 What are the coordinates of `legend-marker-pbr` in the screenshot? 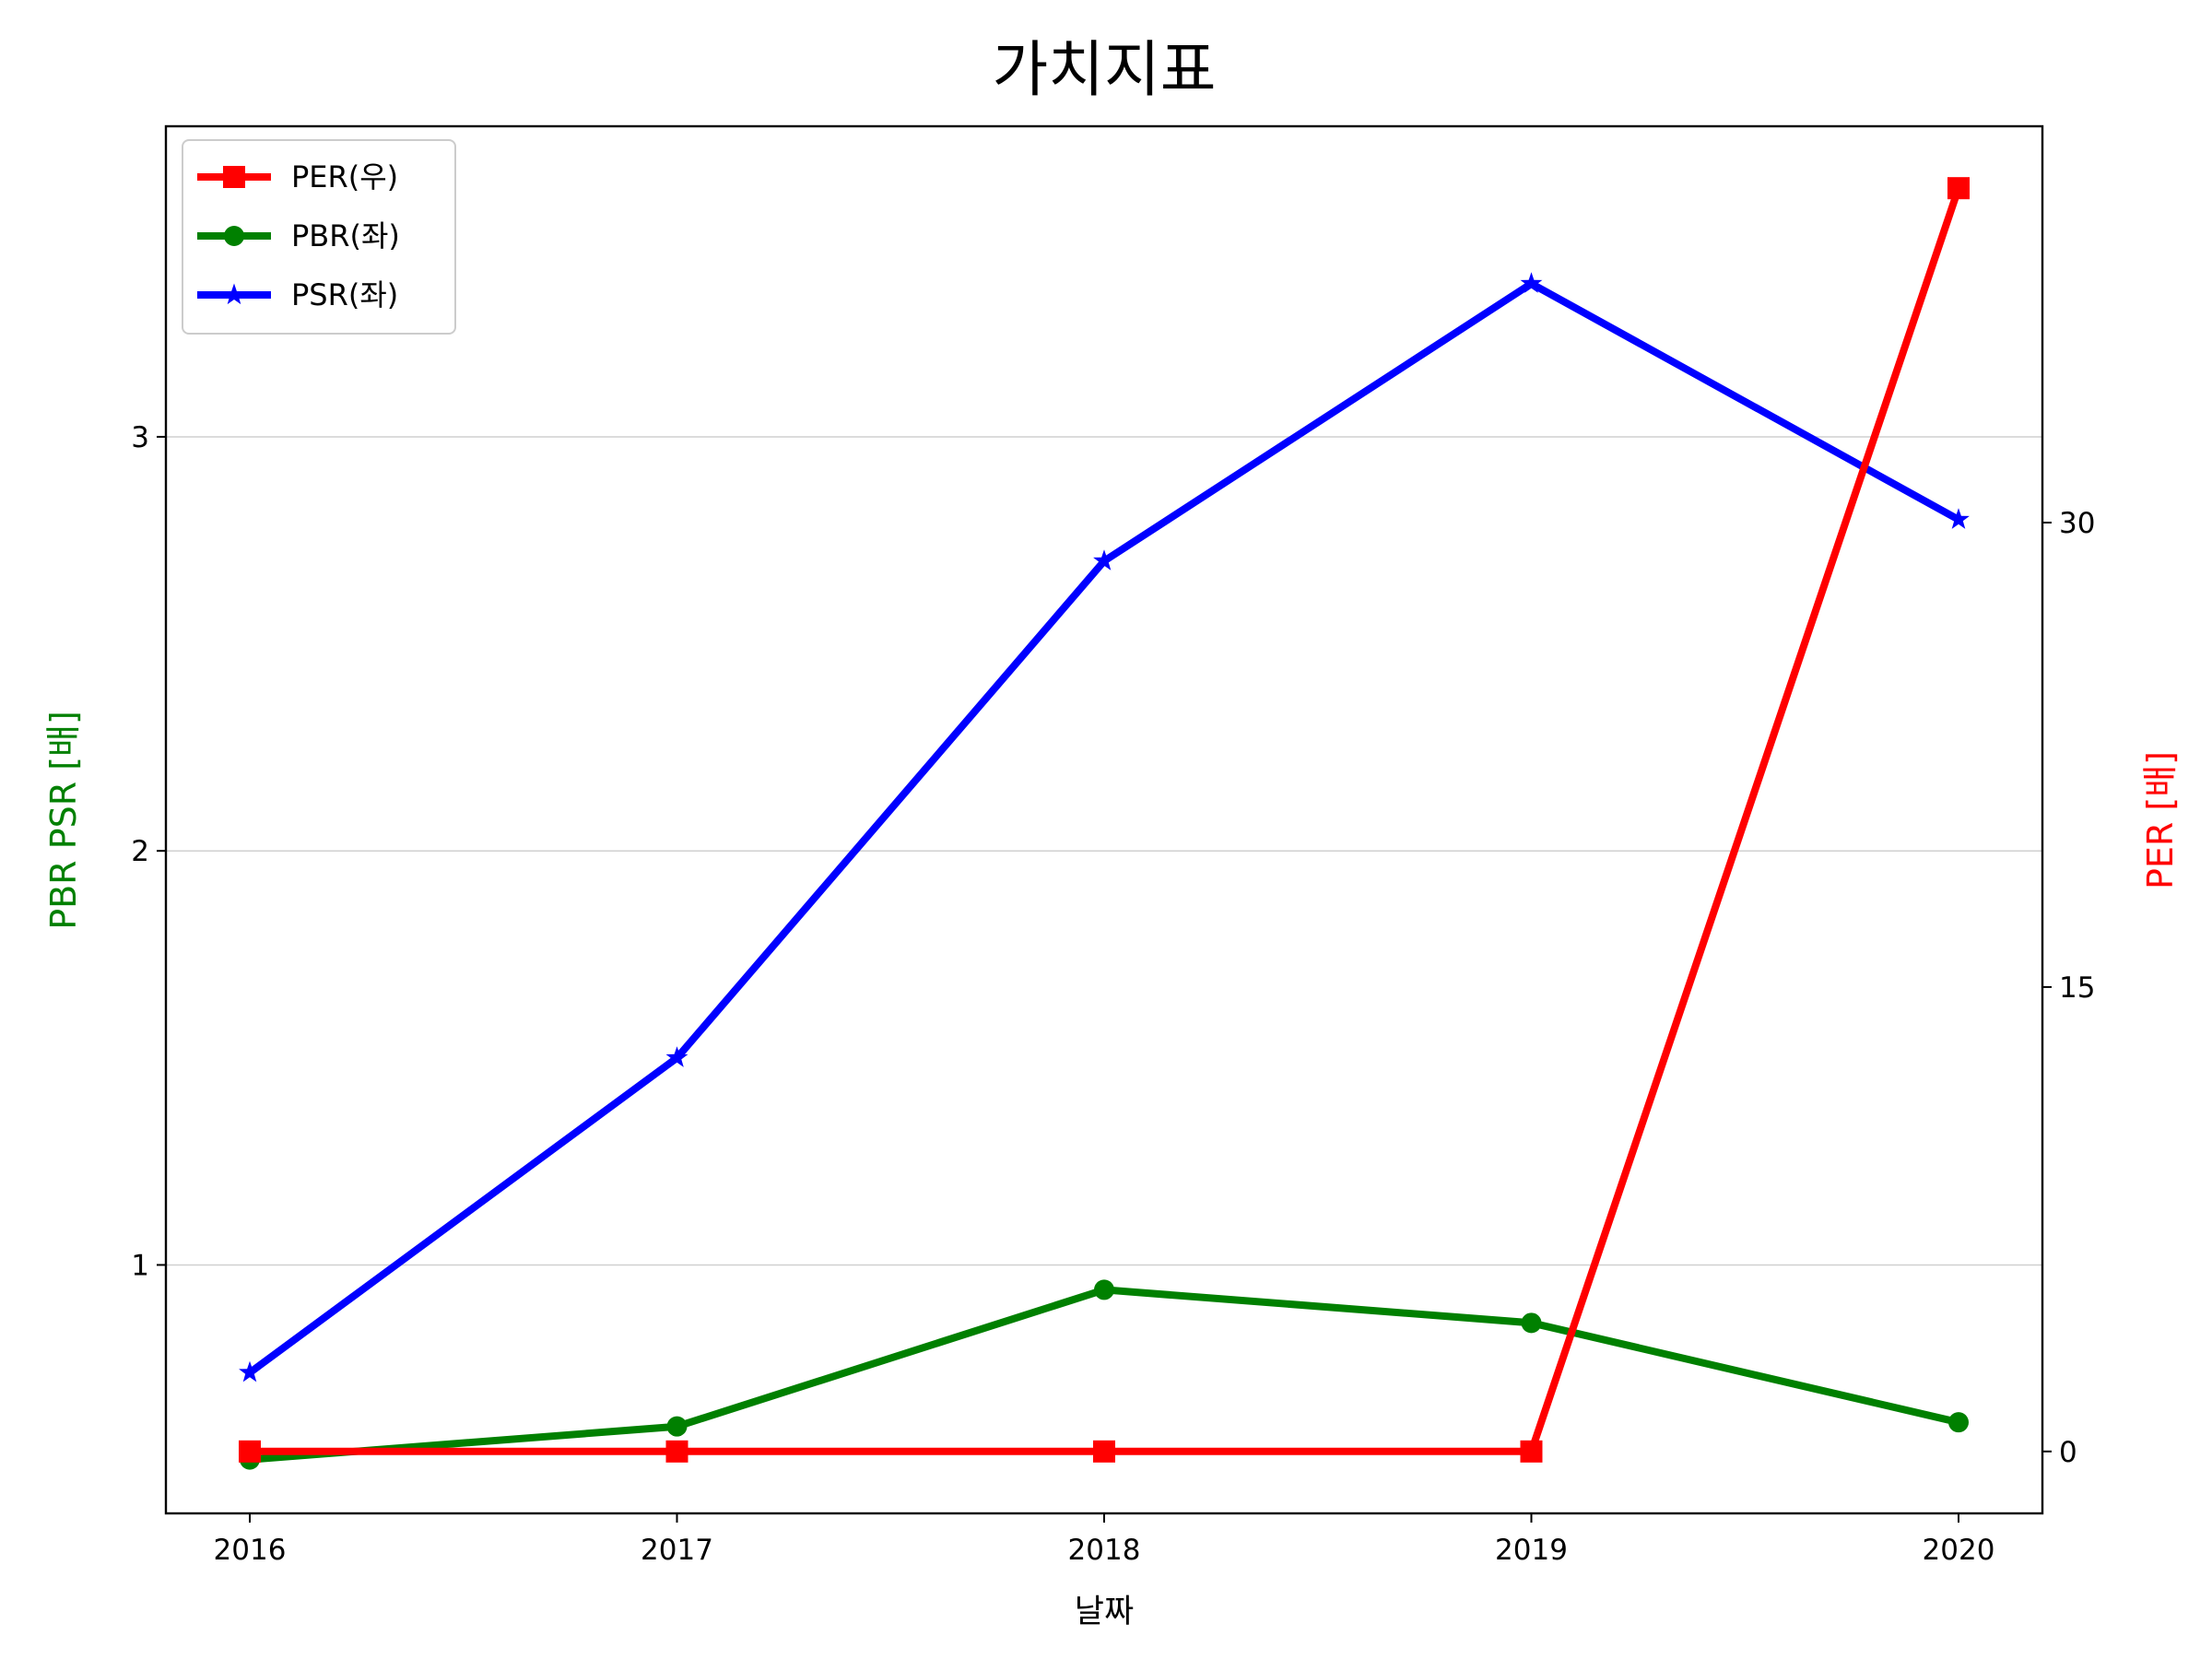 It's located at (234, 236).